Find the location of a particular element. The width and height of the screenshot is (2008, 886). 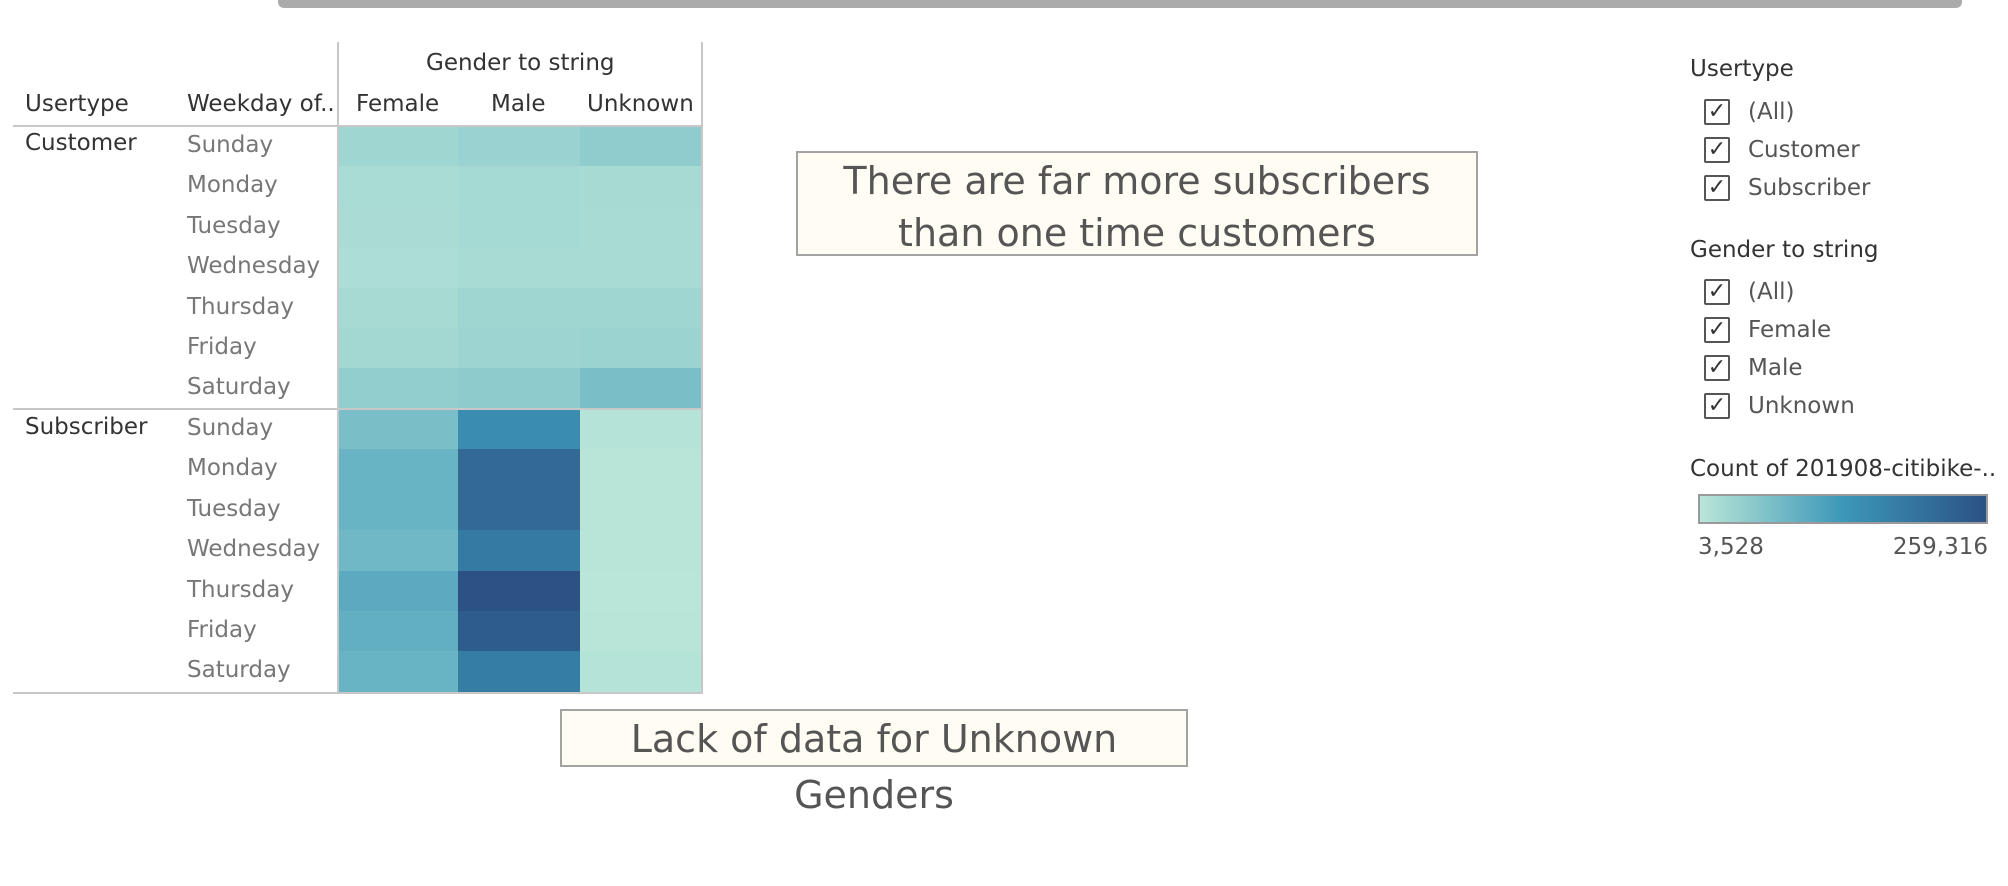

filter-item-label: Male is located at coordinates (1775, 368).